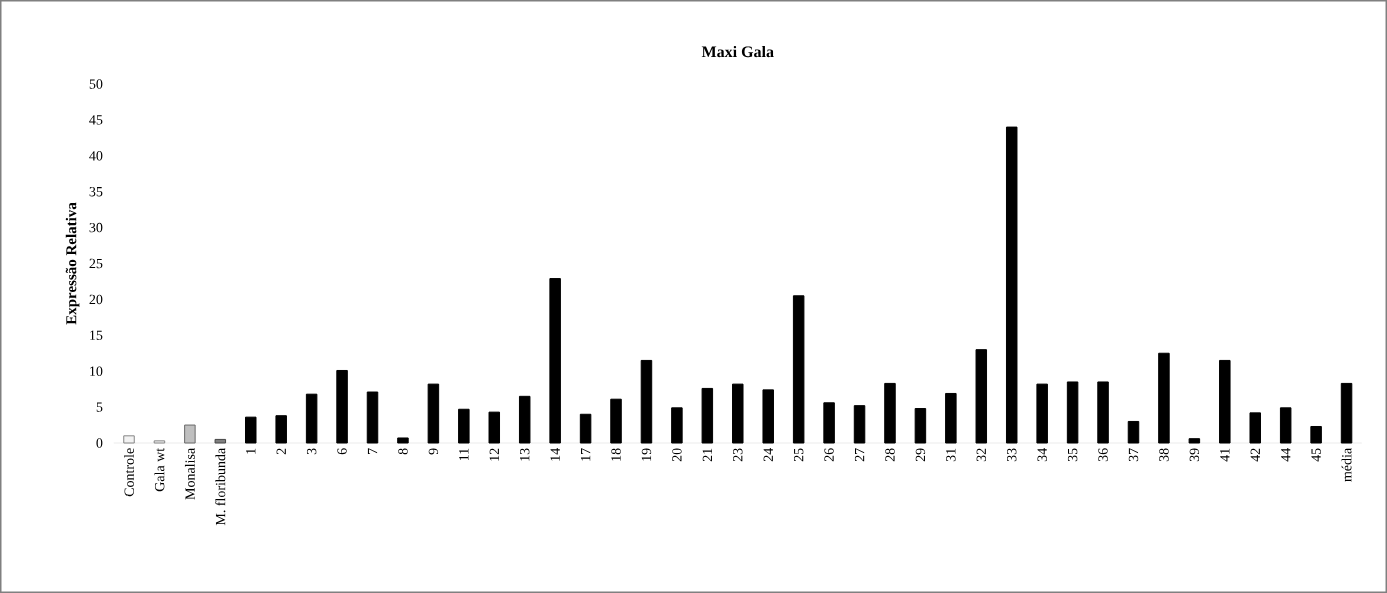  Describe the element at coordinates (311, 451) in the screenshot. I see `x-tick-label: 3` at that location.